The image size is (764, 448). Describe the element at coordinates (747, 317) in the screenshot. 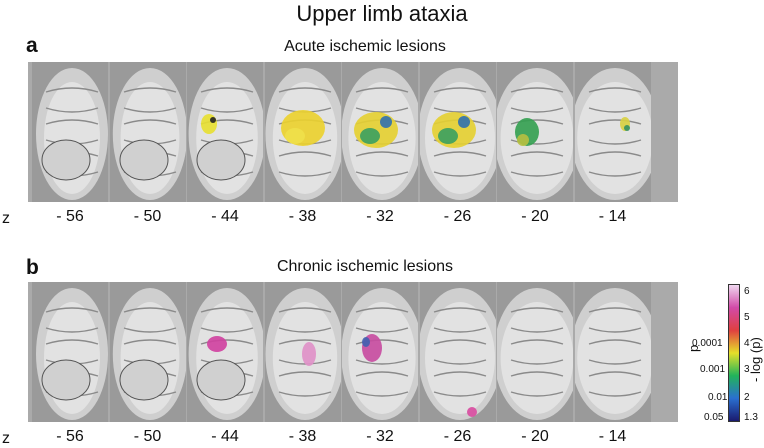

I see `log-tick: 5` at that location.